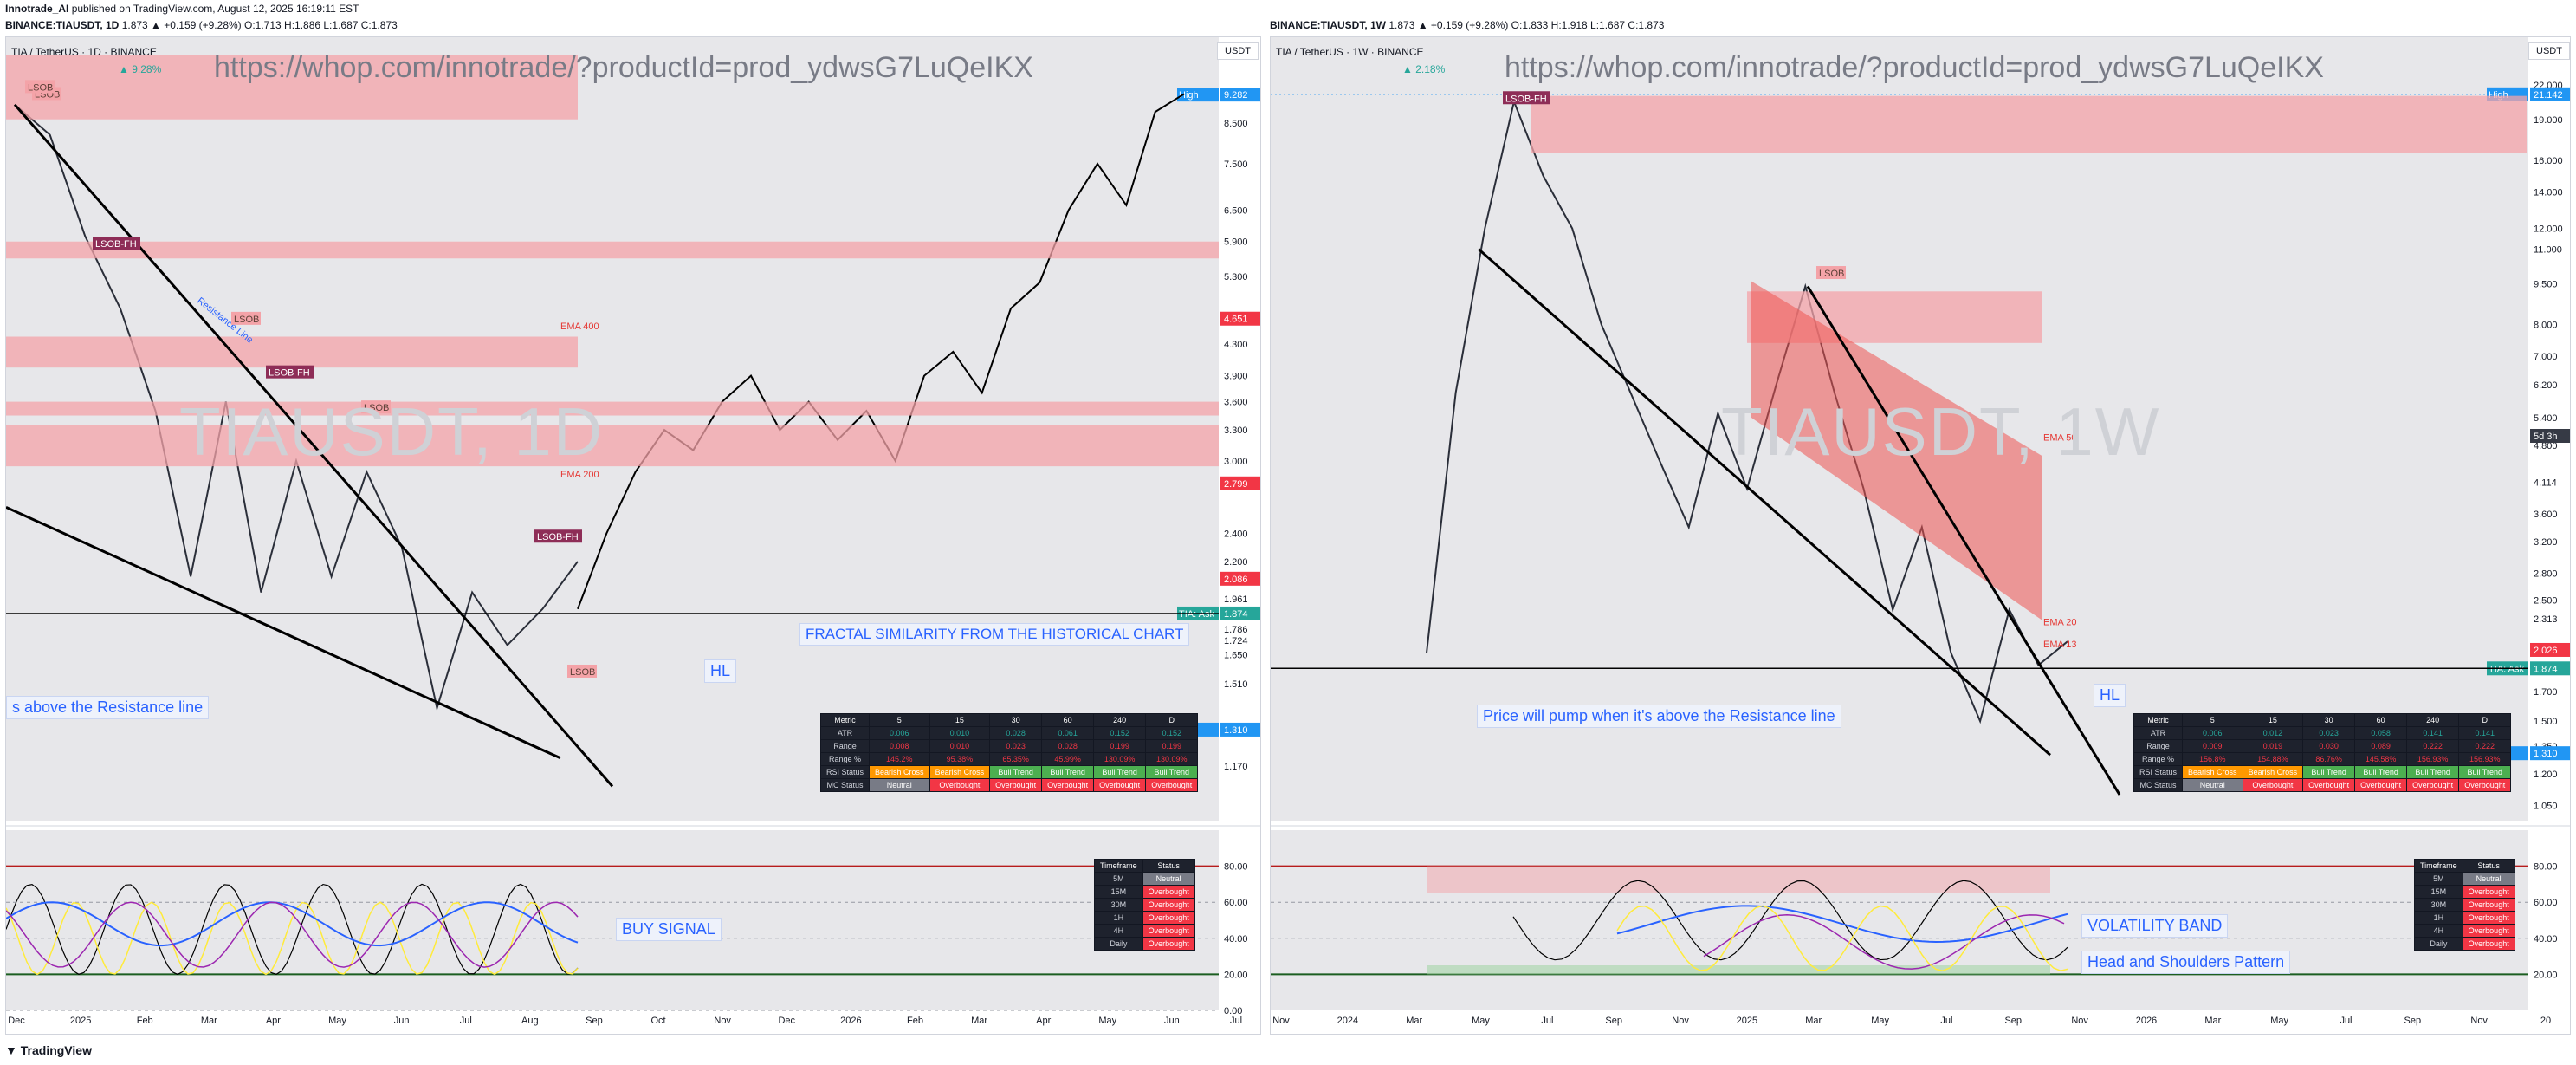 This screenshot has width=2576, height=1065. Describe the element at coordinates (2548, 193) in the screenshot. I see `y-tick-label: 14.000` at that location.